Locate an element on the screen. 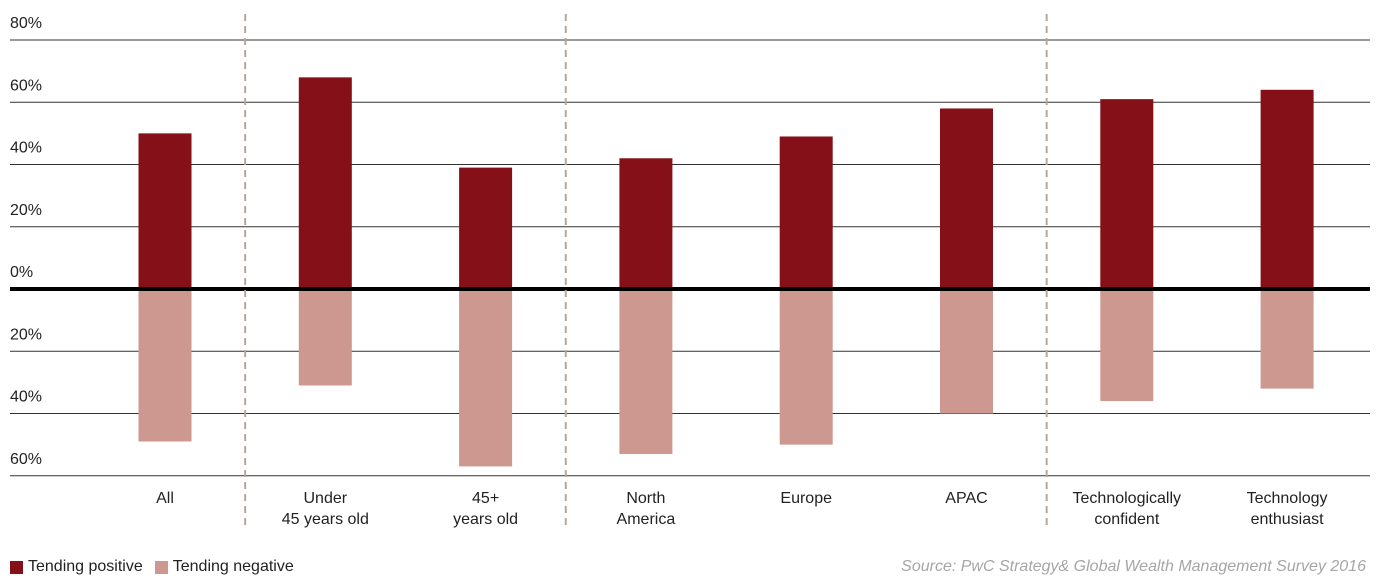 Image resolution: width=1376 pixels, height=585 pixels. category-label: North is located at coordinates (645, 498).